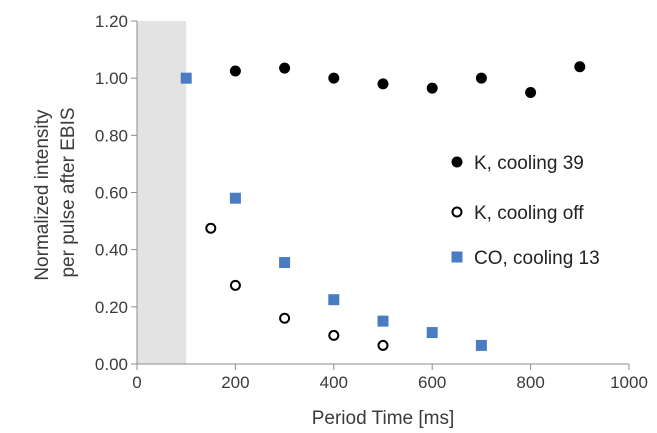 The height and width of the screenshot is (433, 657). What do you see at coordinates (42, 195) in the screenshot?
I see `y-axis-title-line-1: Normalized intensity` at bounding box center [42, 195].